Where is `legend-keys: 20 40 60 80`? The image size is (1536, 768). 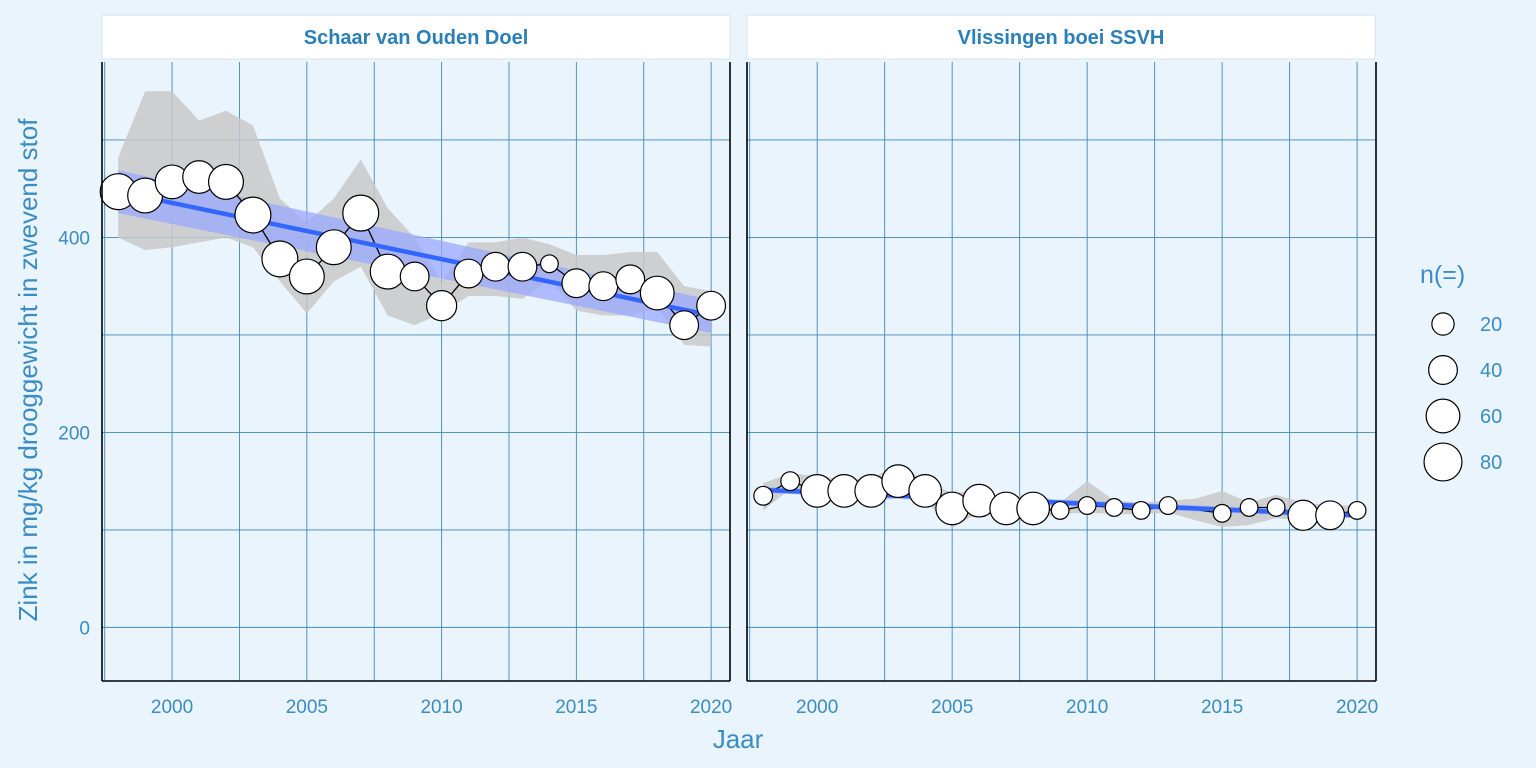 legend-keys: 20 40 60 80 is located at coordinates (1462, 397).